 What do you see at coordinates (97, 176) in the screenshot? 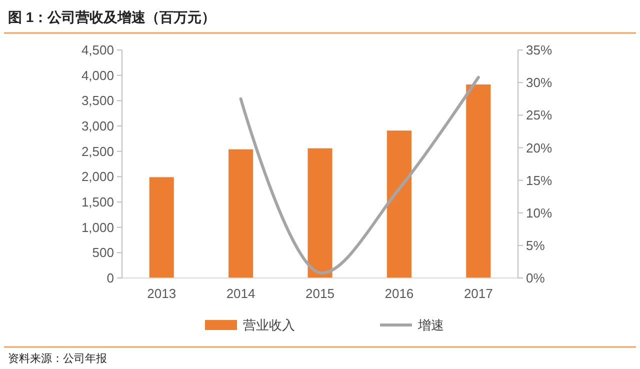
I see `y-tick-label: 2,000` at bounding box center [97, 176].